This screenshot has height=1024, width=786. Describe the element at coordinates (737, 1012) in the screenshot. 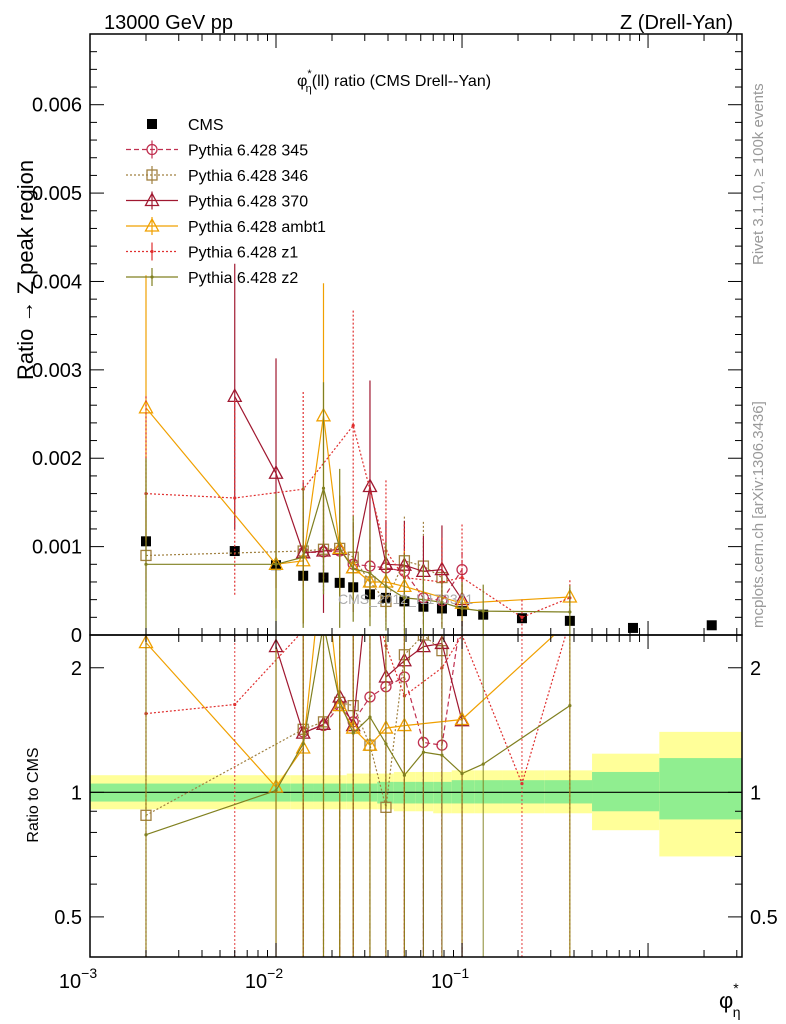

I see `xlabel-sub: η` at that location.